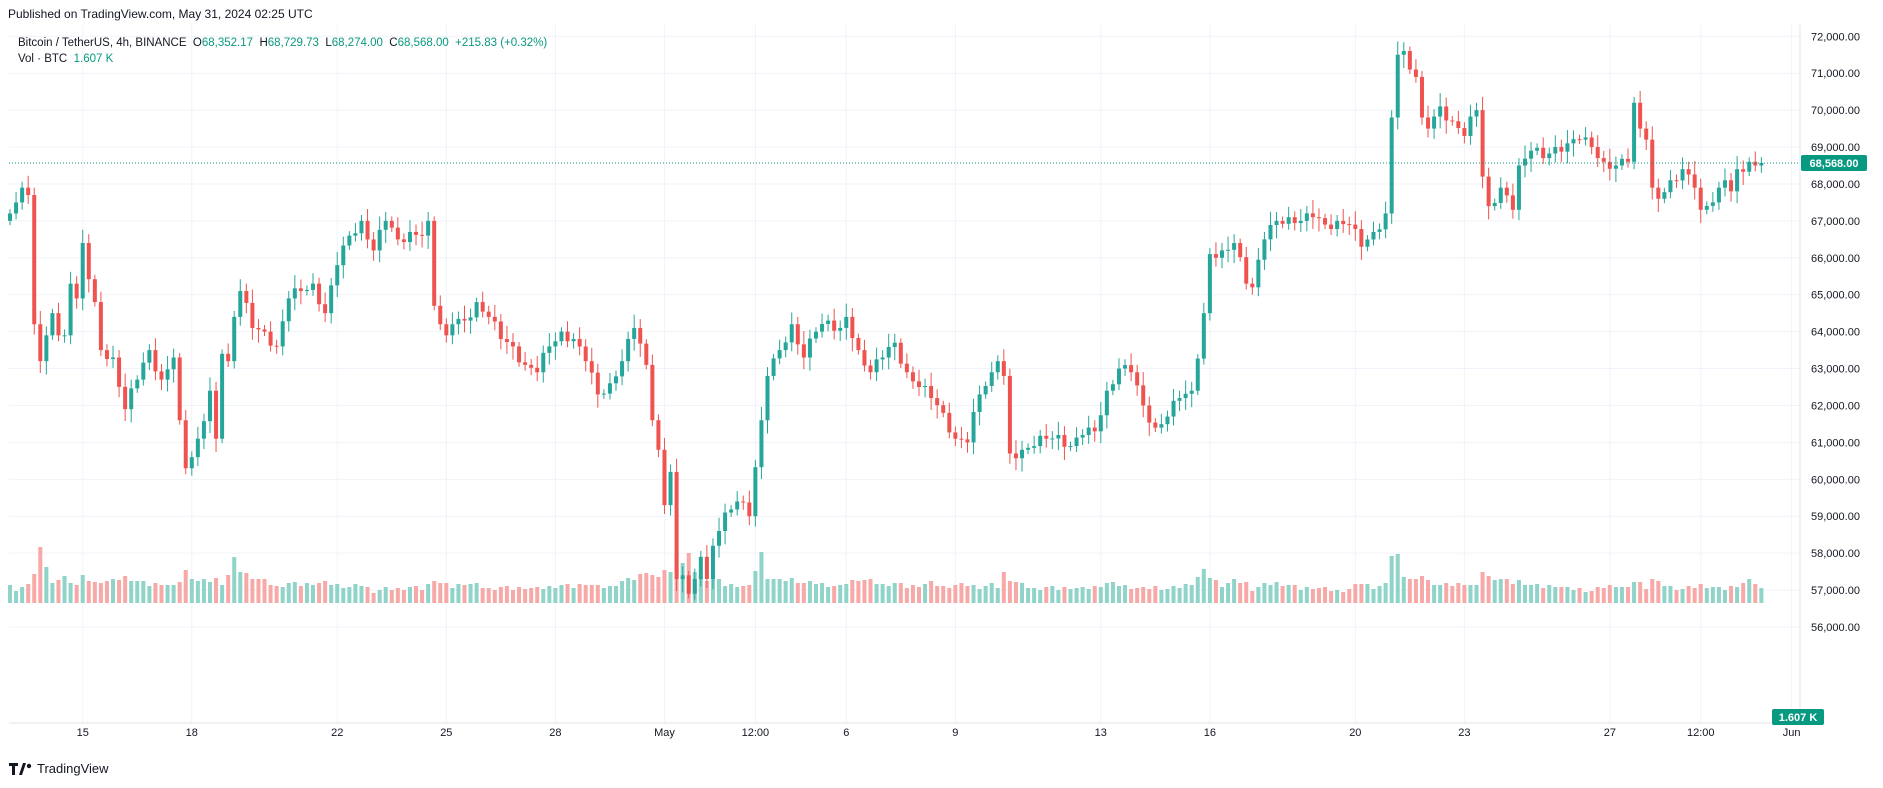  Describe the element at coordinates (664, 733) in the screenshot. I see `x-tick-label: May` at that location.